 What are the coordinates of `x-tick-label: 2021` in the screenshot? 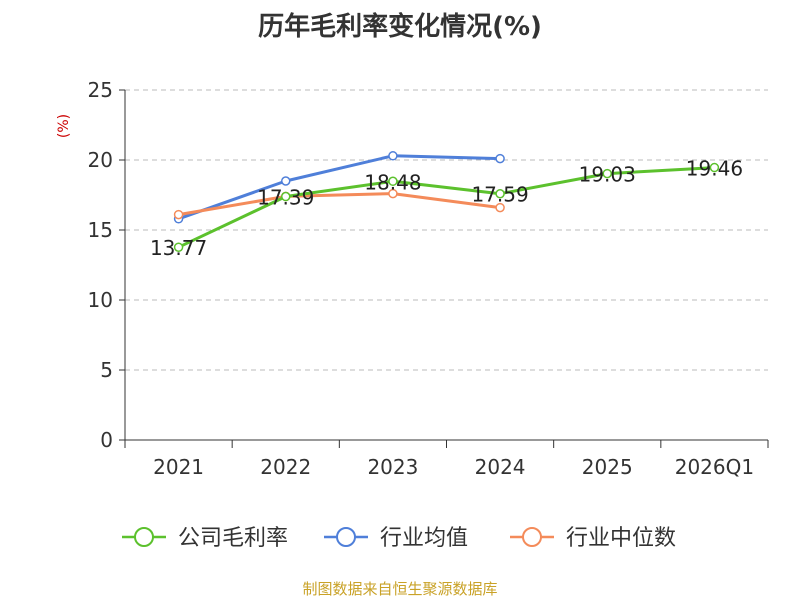 It's located at (178, 467).